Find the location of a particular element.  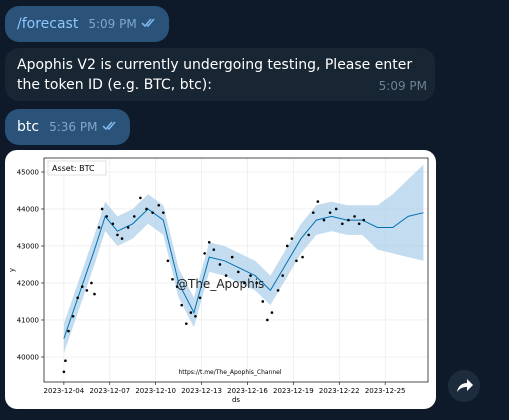

share-button is located at coordinates (464, 386).